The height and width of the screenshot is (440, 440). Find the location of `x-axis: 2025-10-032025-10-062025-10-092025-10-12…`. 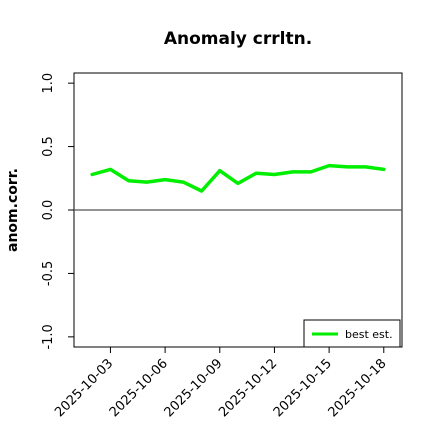

x-axis: 2025-10-032025-10-062025-10-092025-10-12… is located at coordinates (221, 383).